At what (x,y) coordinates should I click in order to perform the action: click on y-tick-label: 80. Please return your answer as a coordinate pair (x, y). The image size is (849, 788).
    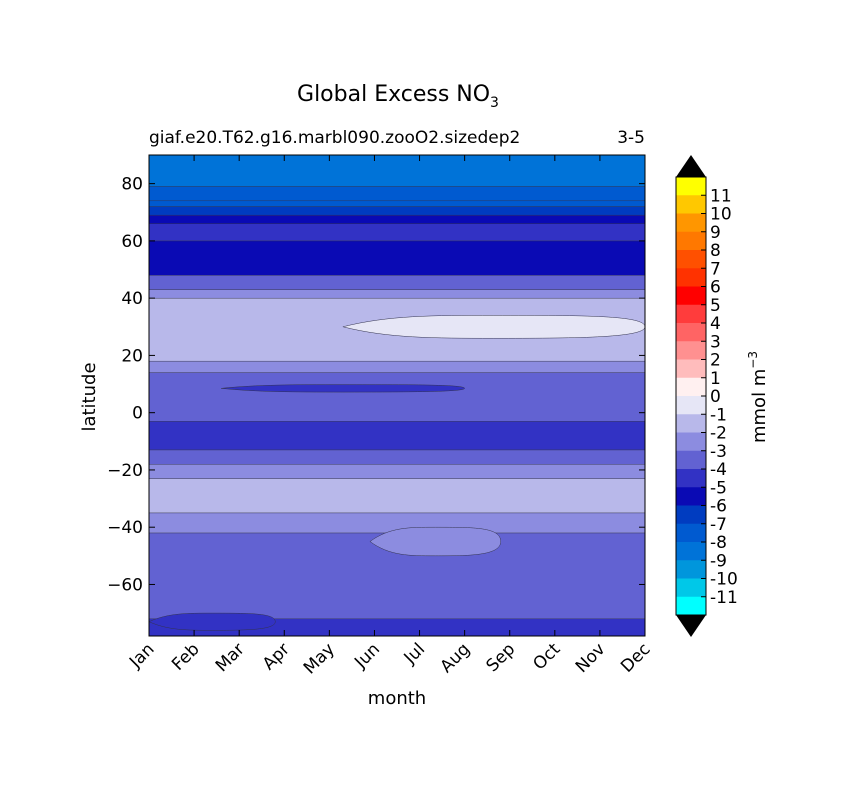
    Looking at the image, I should click on (132, 185).